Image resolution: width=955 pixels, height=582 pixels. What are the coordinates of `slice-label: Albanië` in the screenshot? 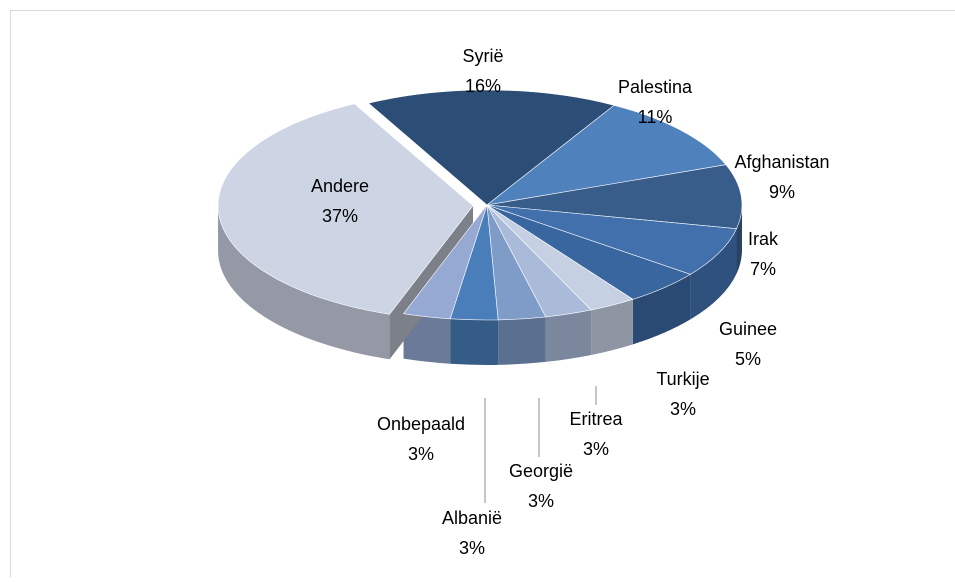 It's located at (472, 518).